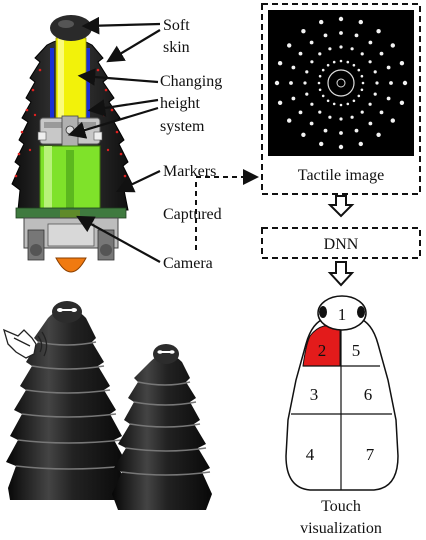 The height and width of the screenshot is (540, 426). What do you see at coordinates (88, 88) in the screenshot?
I see `blue-frame-right` at bounding box center [88, 88].